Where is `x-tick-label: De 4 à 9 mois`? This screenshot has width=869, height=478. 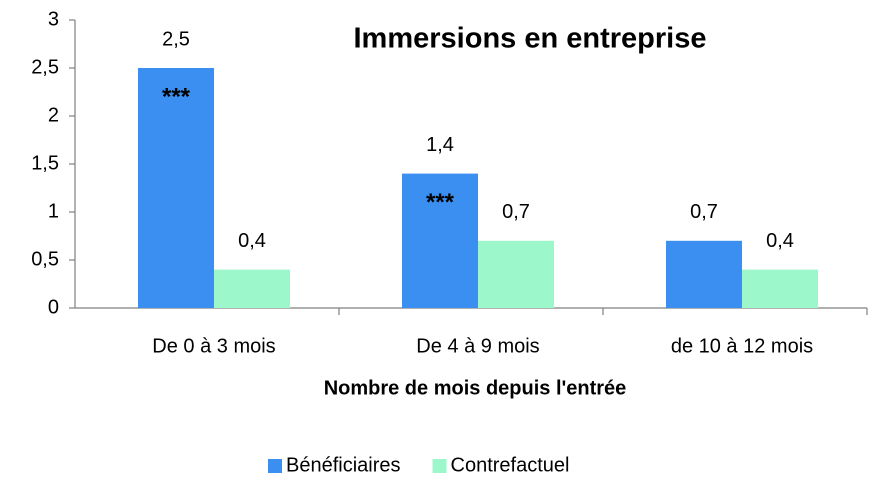
x-tick-label: De 4 à 9 mois is located at coordinates (477, 346).